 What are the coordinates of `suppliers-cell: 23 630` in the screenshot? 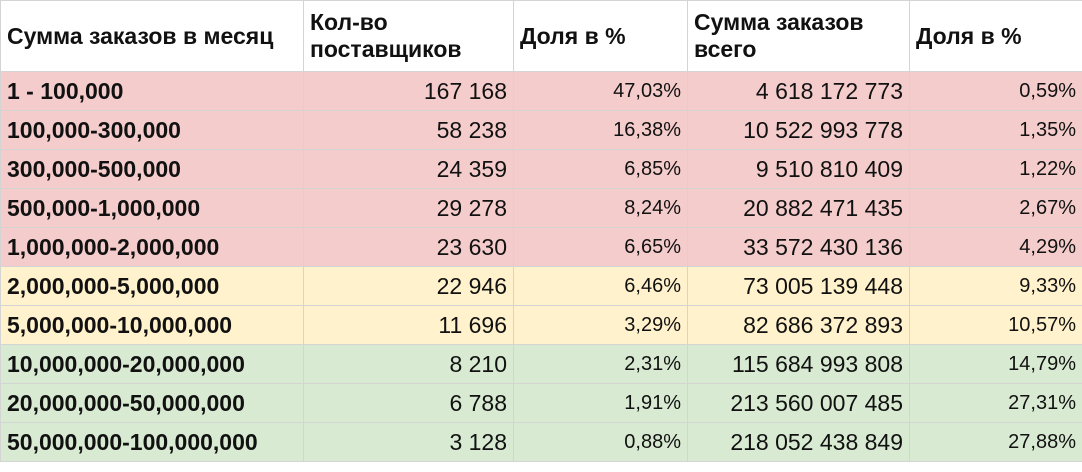 It's located at (408, 247).